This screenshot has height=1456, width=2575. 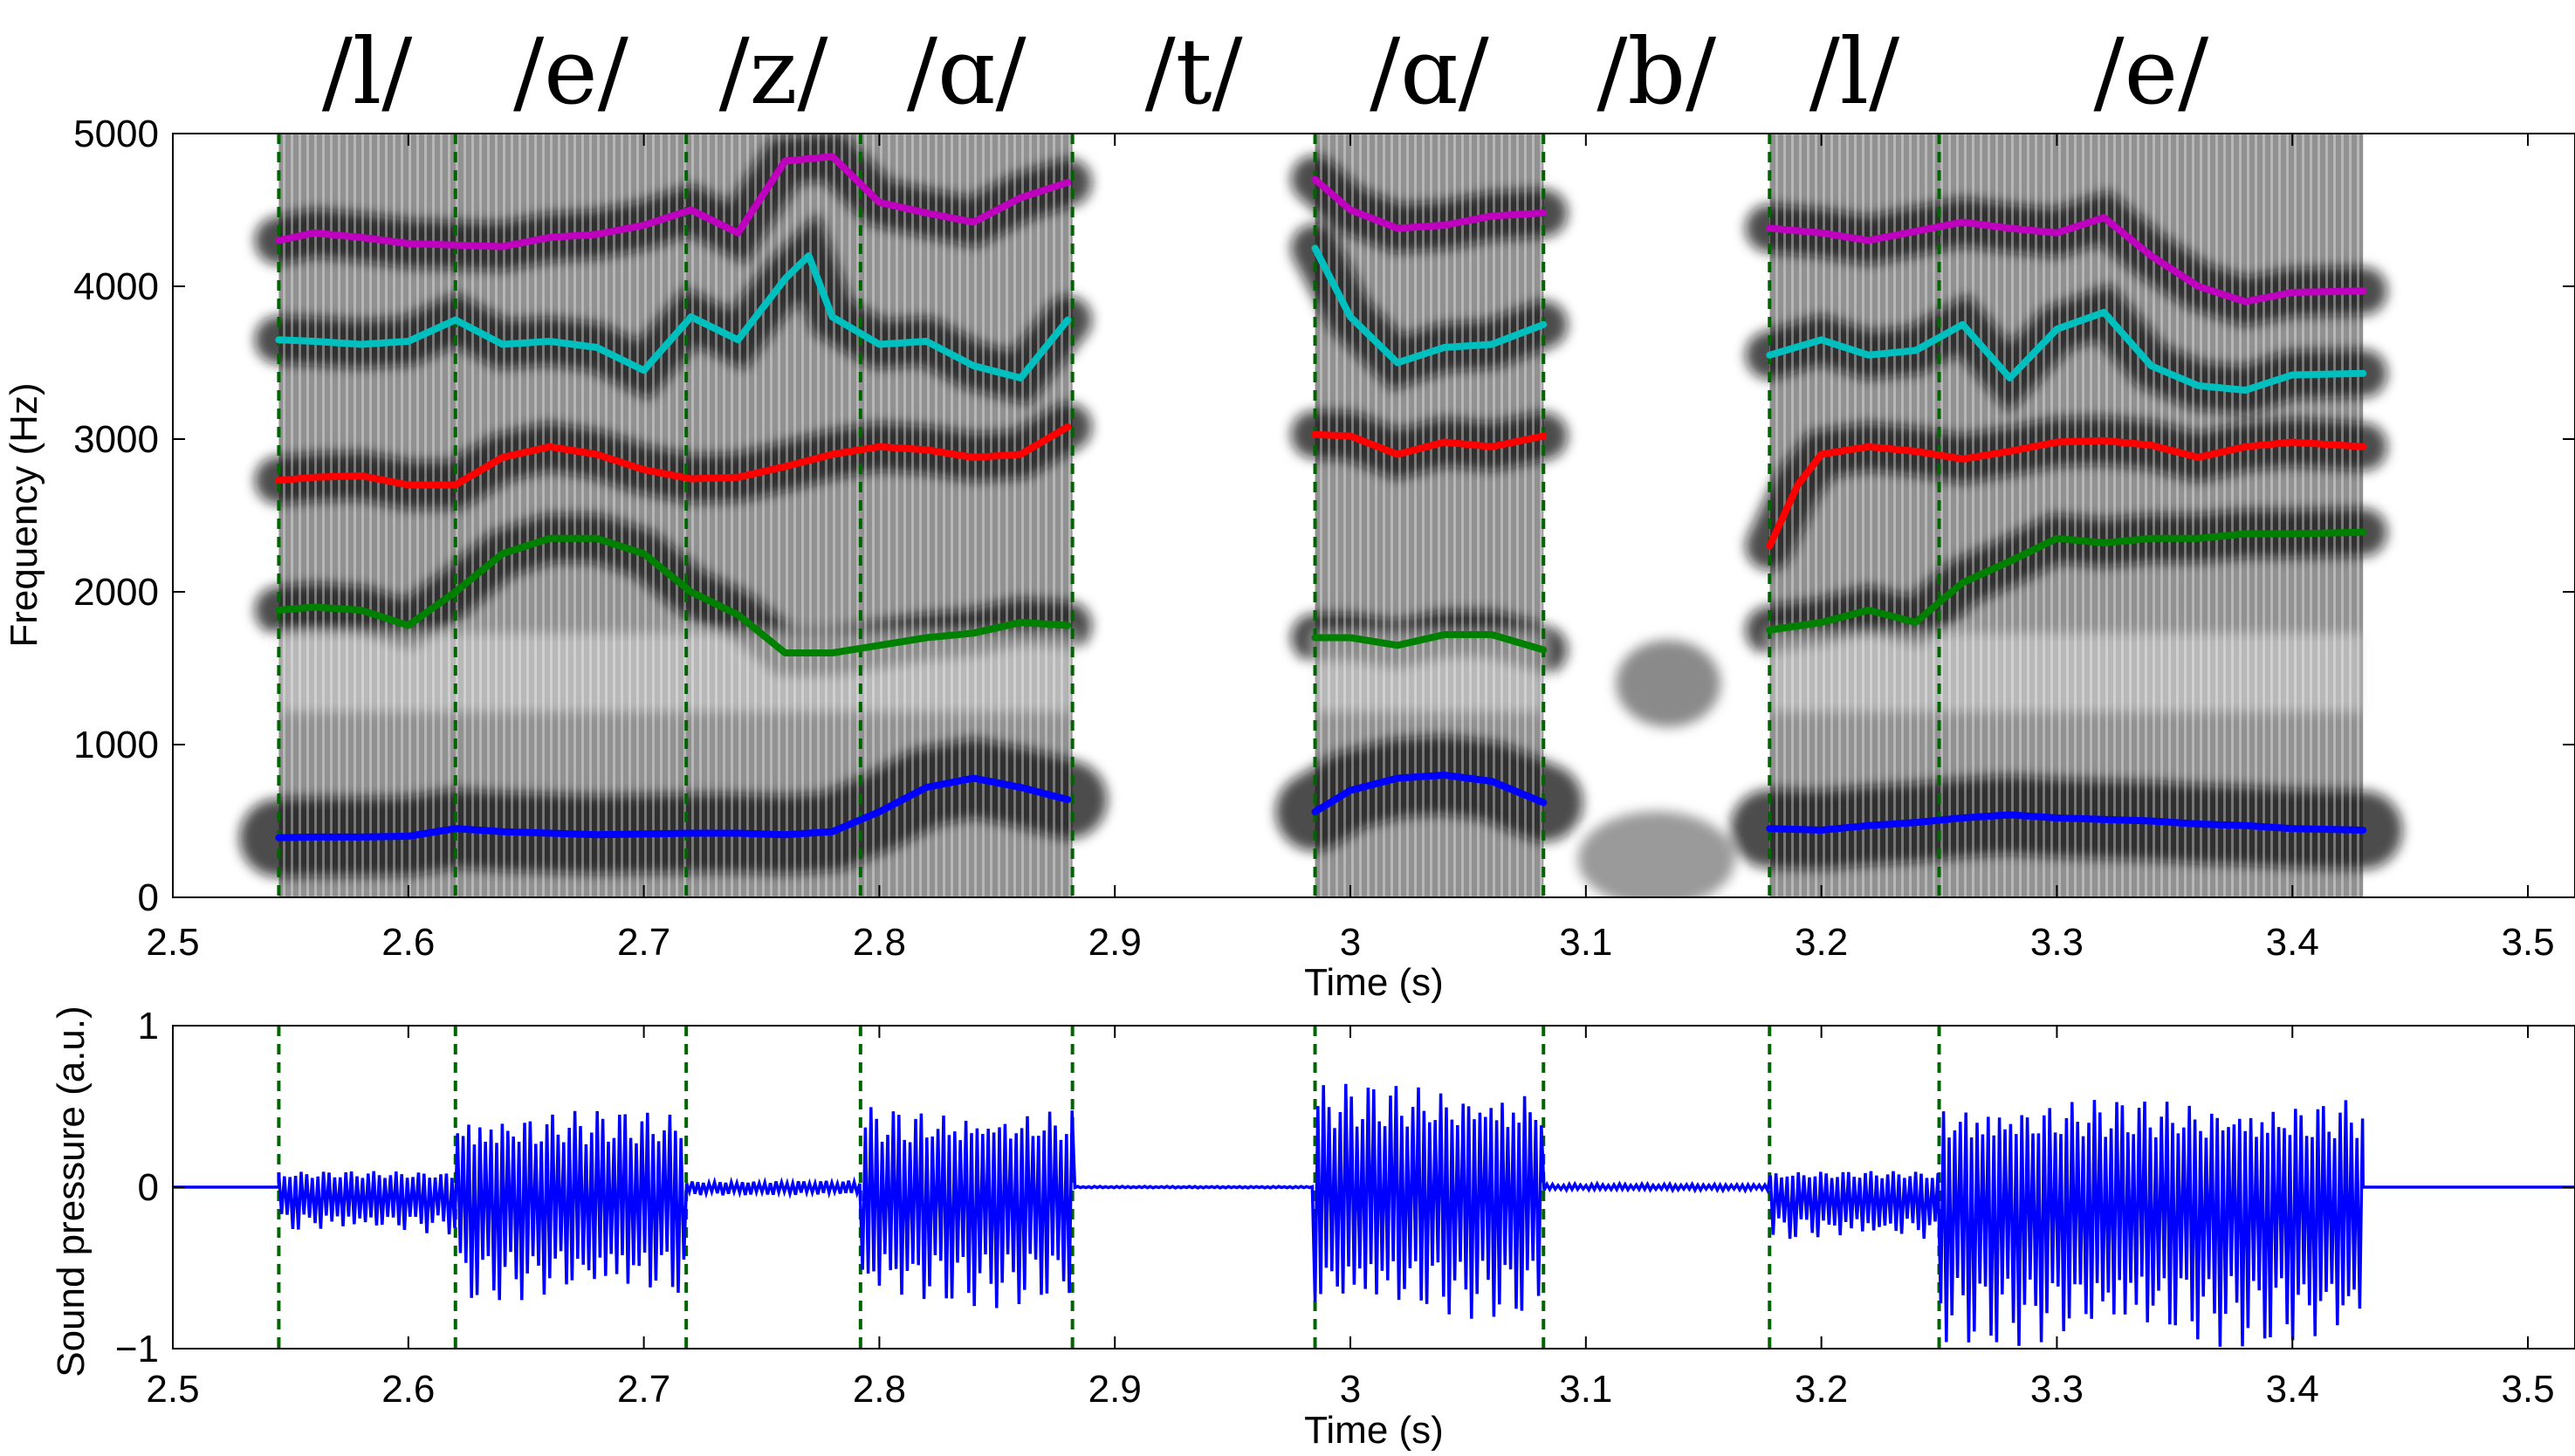 I want to click on phoneme-label: /z/, so click(x=774, y=71).